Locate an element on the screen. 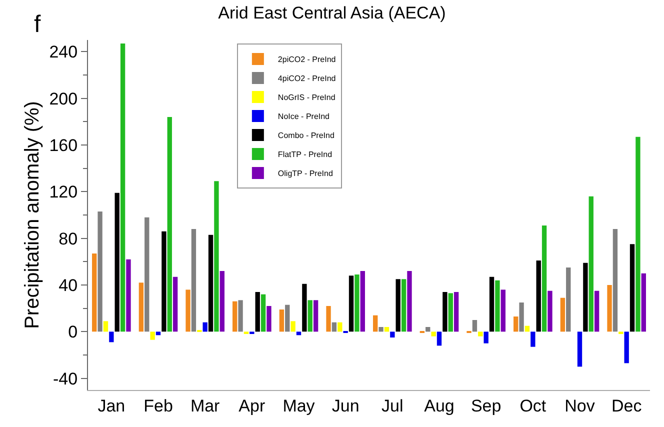 This screenshot has height=427, width=664. legend-label: Combo - PreInd is located at coordinates (306, 135).